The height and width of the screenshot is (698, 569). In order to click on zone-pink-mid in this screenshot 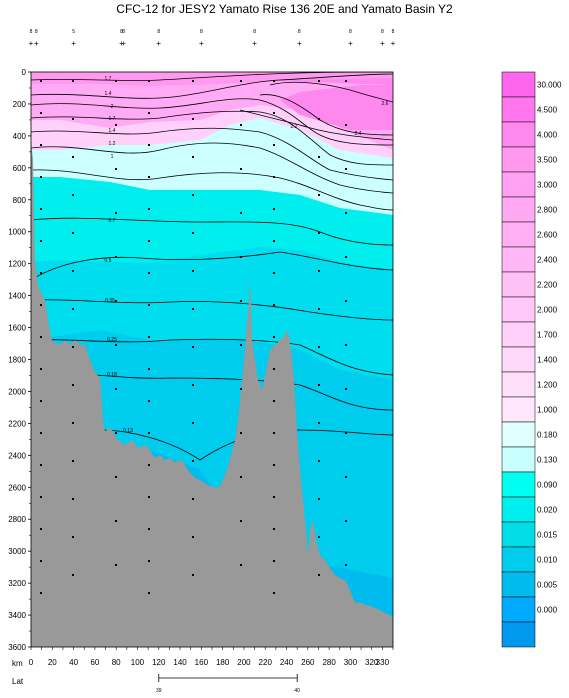, I will do `click(212, 111)`.